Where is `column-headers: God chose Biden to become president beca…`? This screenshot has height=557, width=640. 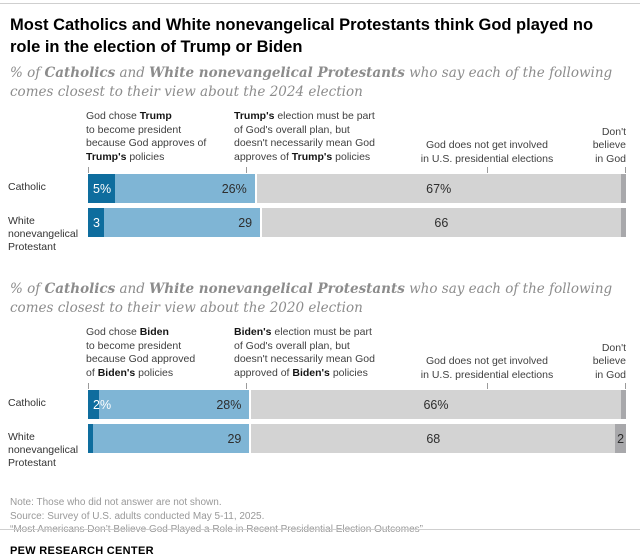 column-headers: God chose Biden to become president beca… is located at coordinates (317, 358).